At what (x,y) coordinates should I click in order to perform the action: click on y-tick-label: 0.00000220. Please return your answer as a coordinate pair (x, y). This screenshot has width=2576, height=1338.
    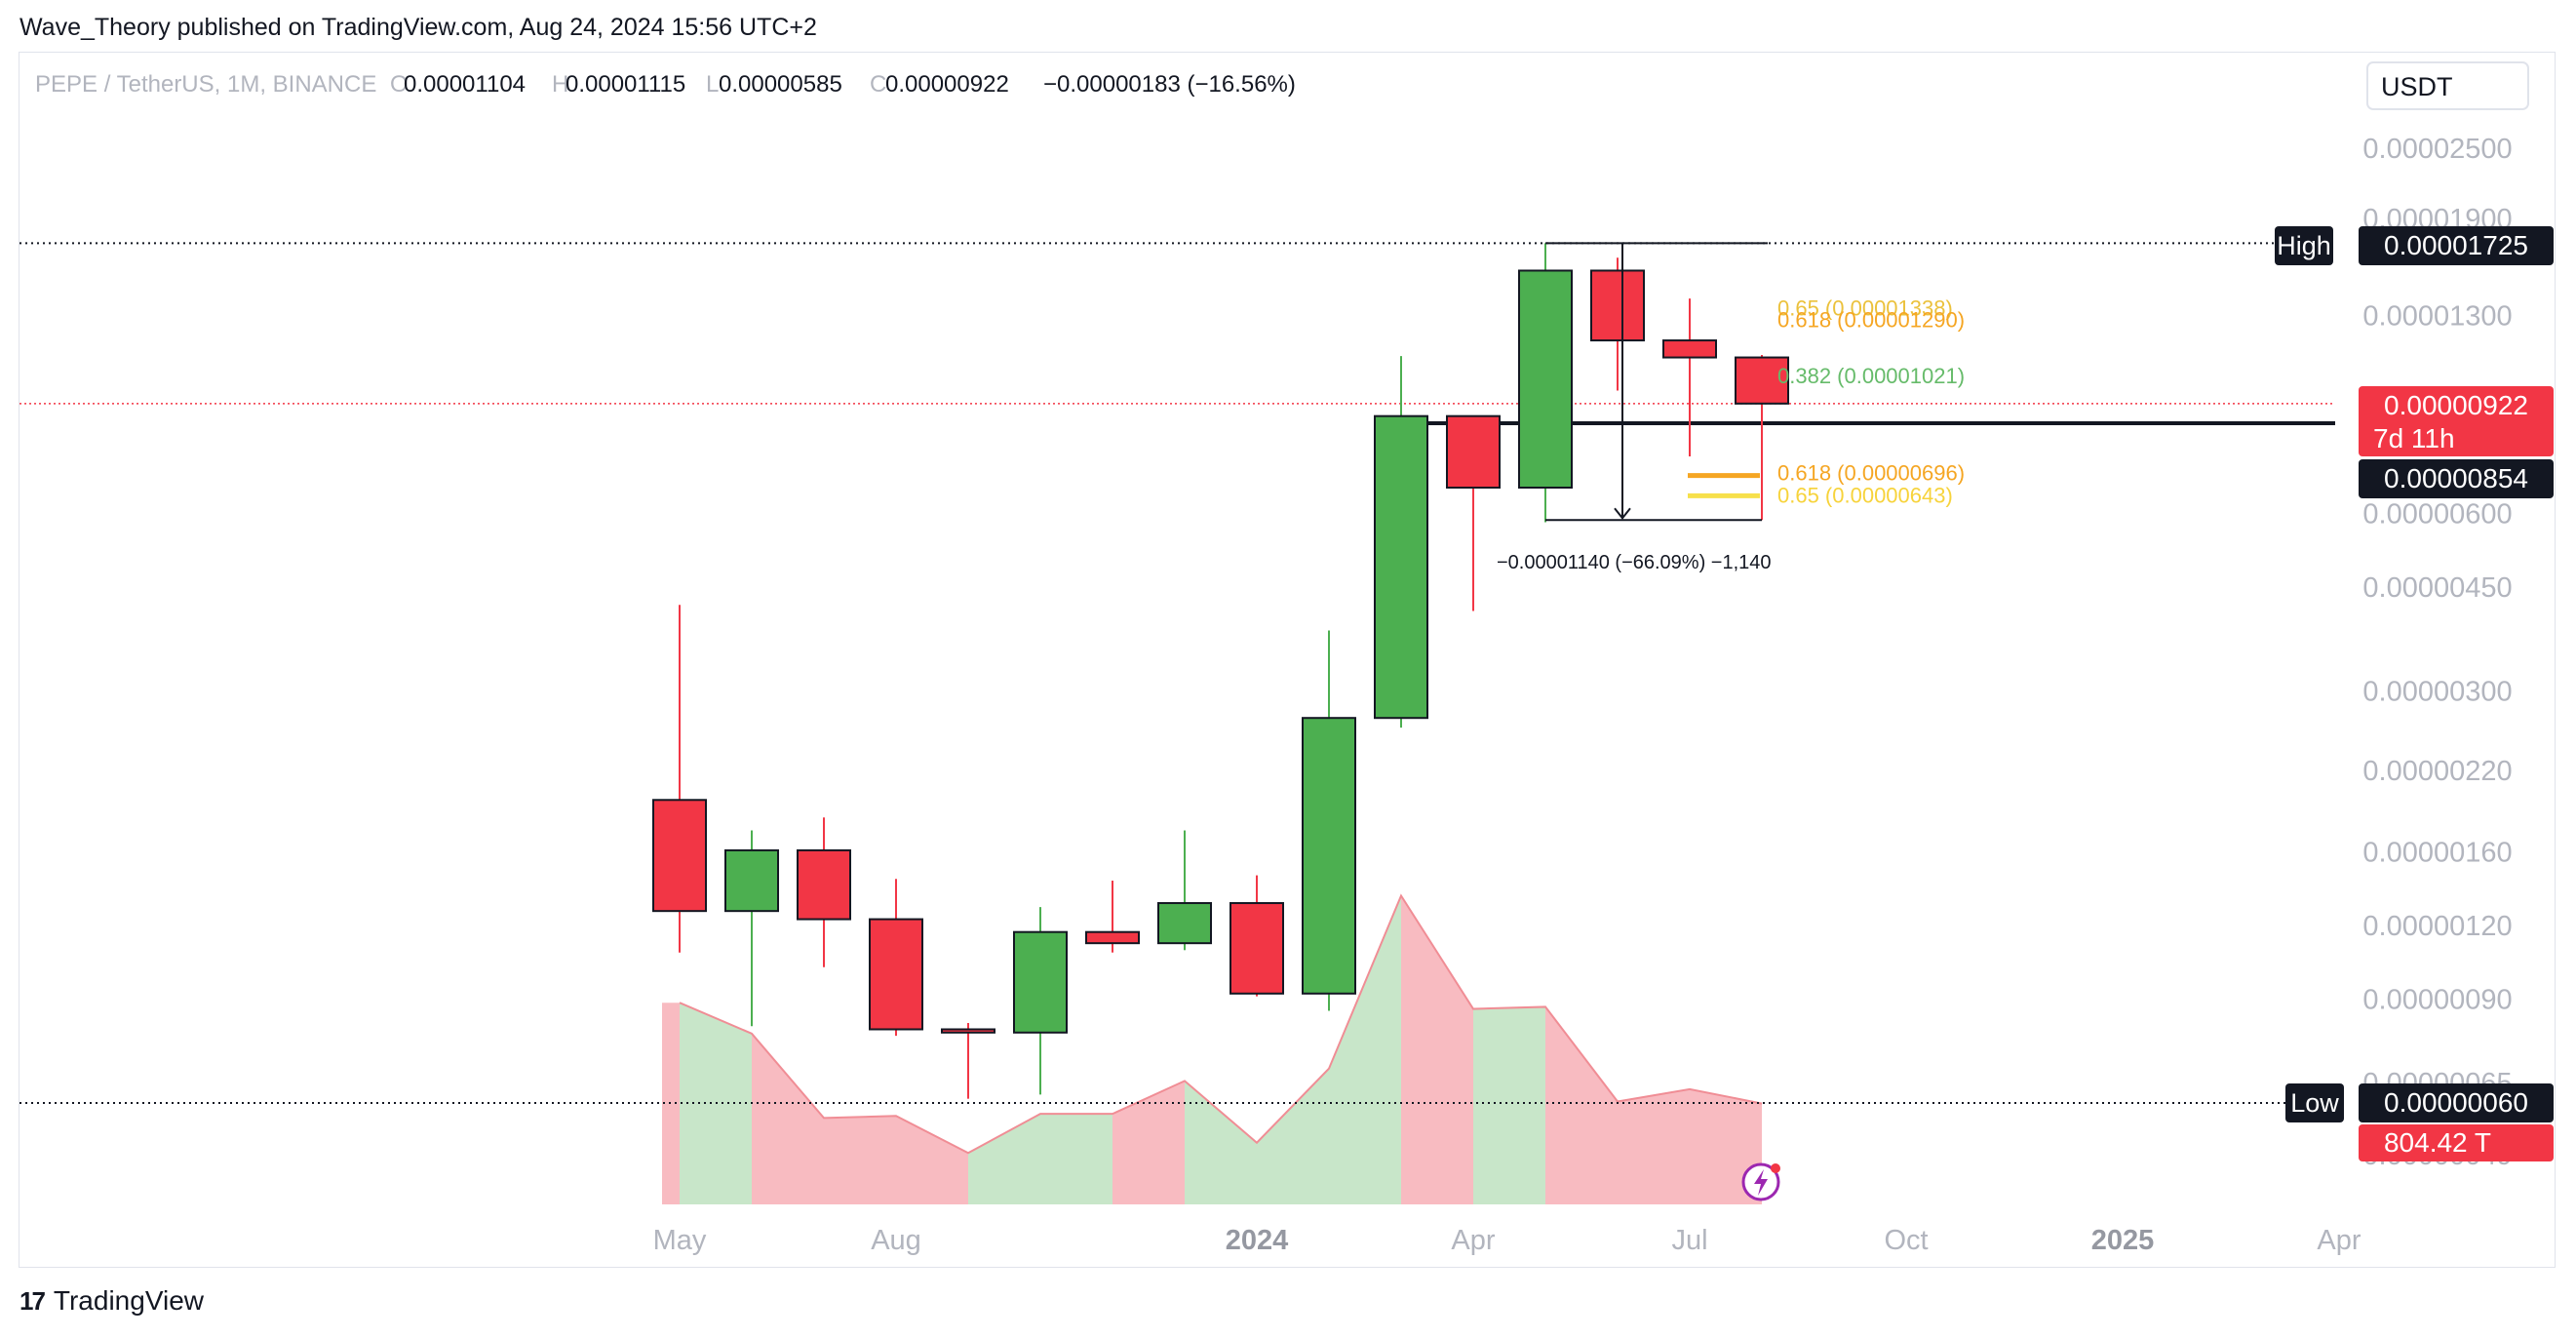
    Looking at the image, I should click on (2437, 771).